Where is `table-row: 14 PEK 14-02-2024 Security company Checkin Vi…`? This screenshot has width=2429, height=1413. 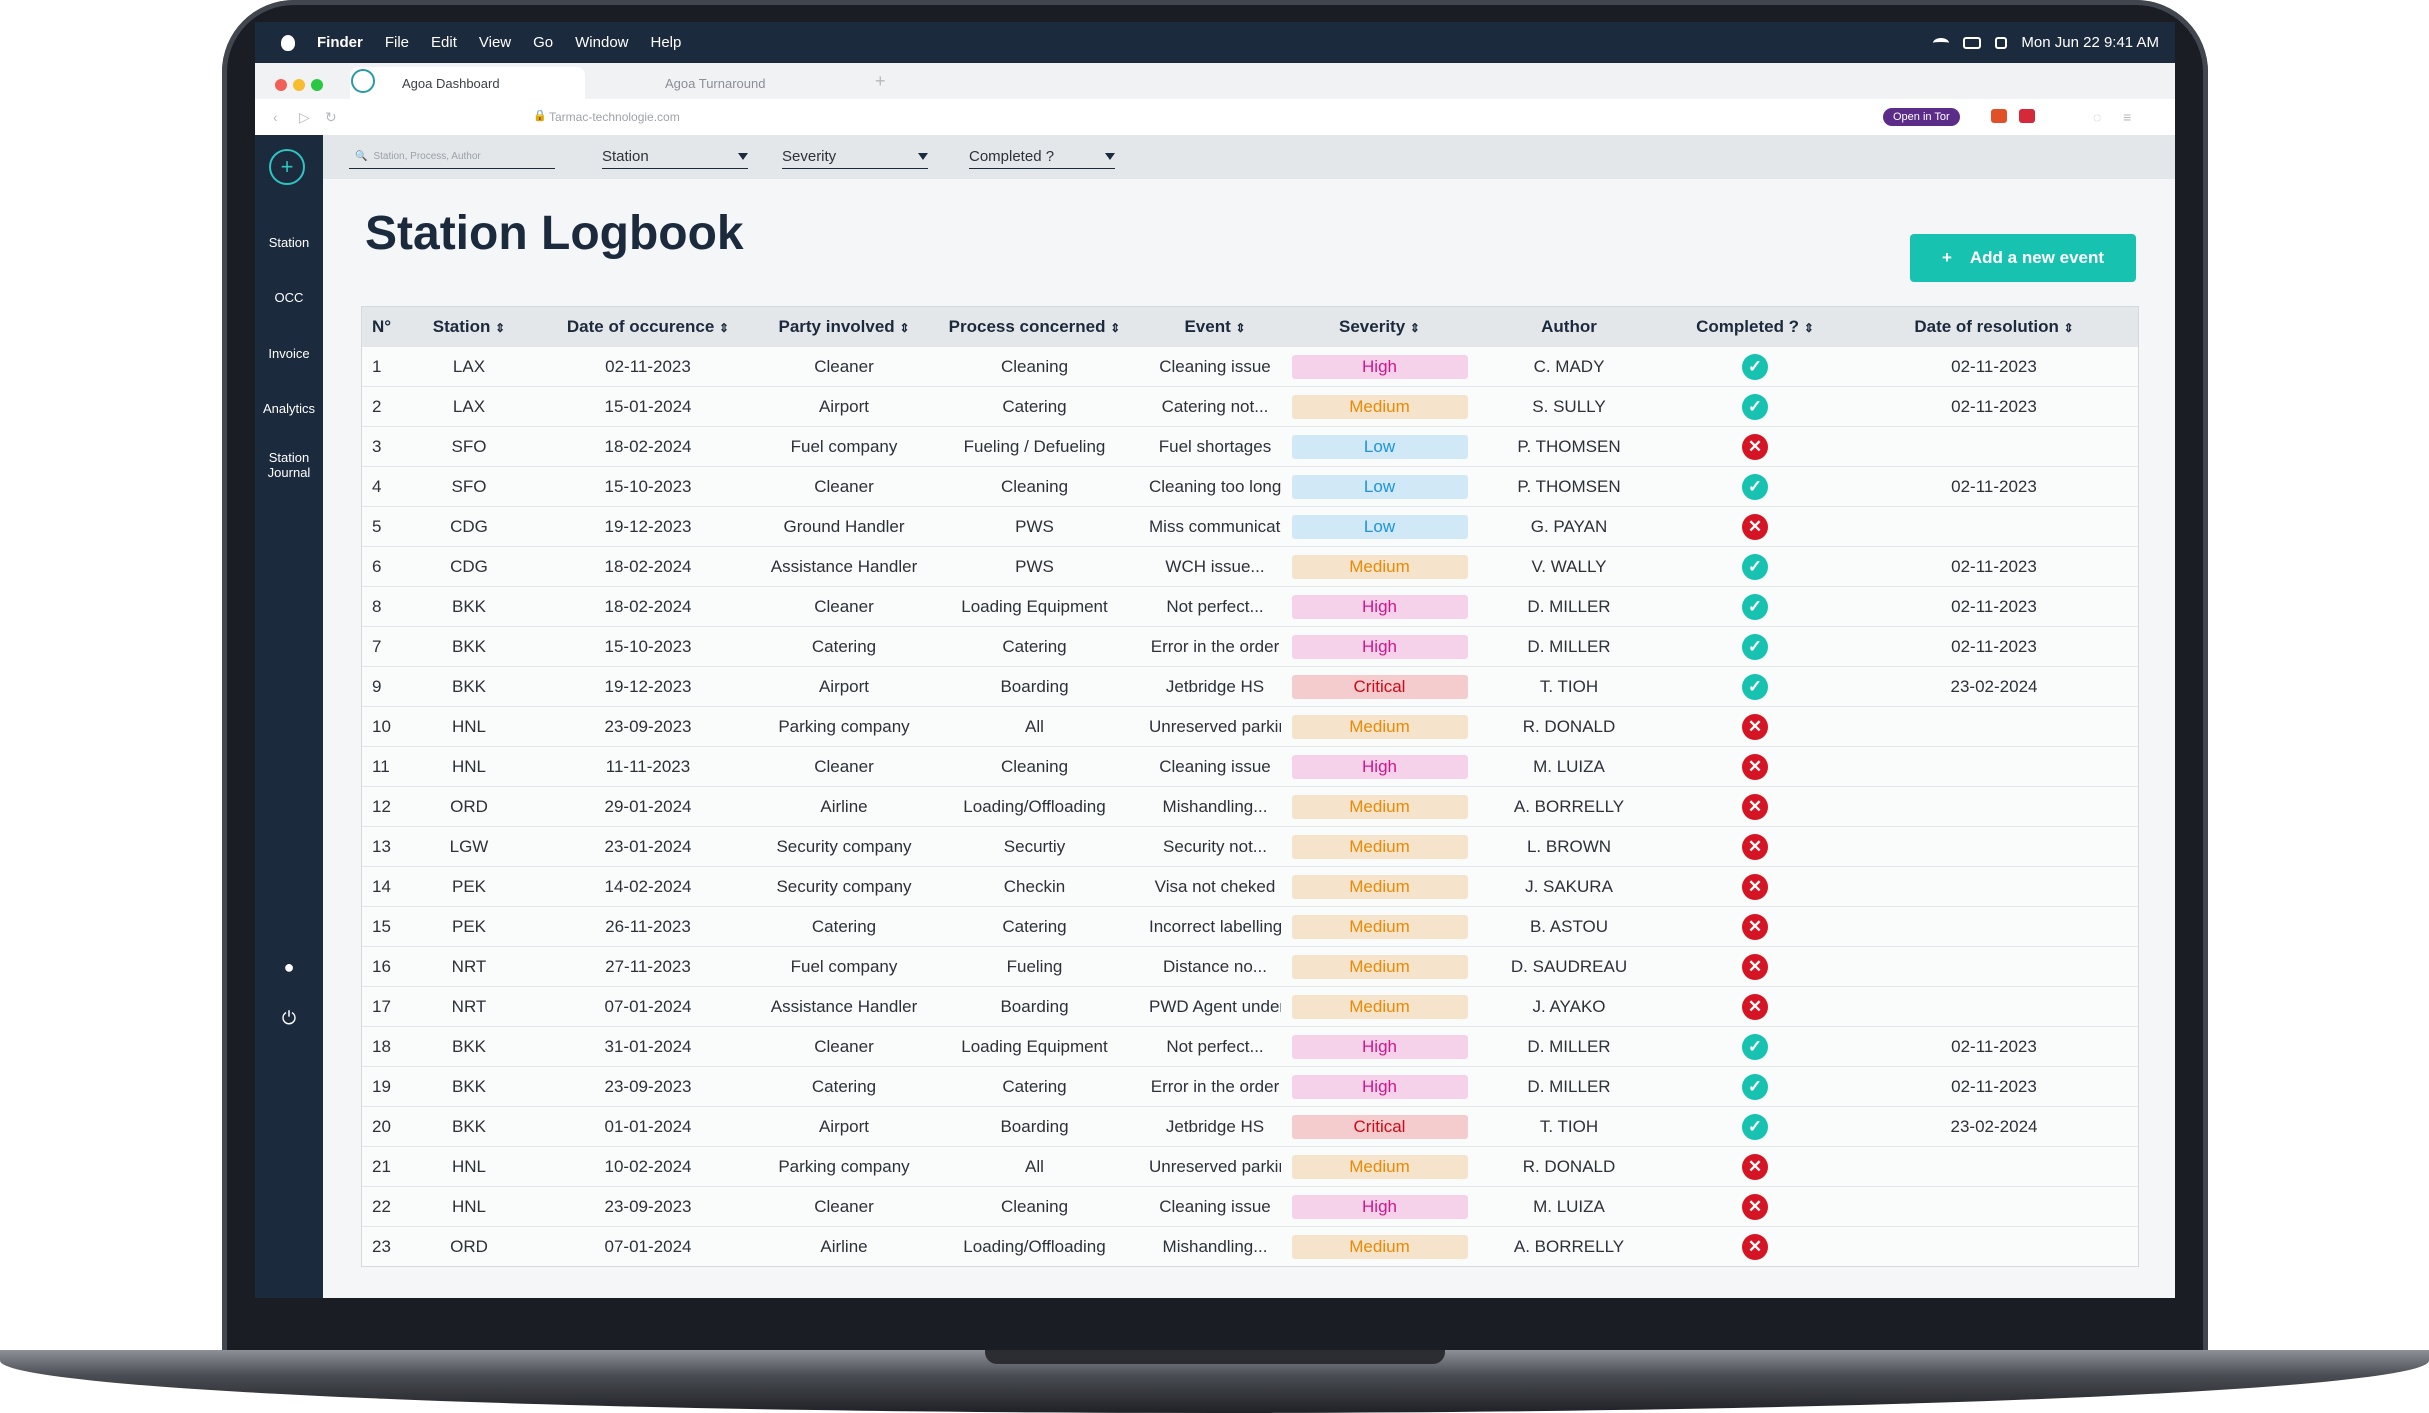 table-row: 14 PEK 14-02-2024 Security company Checkin Vi… is located at coordinates (1250, 886).